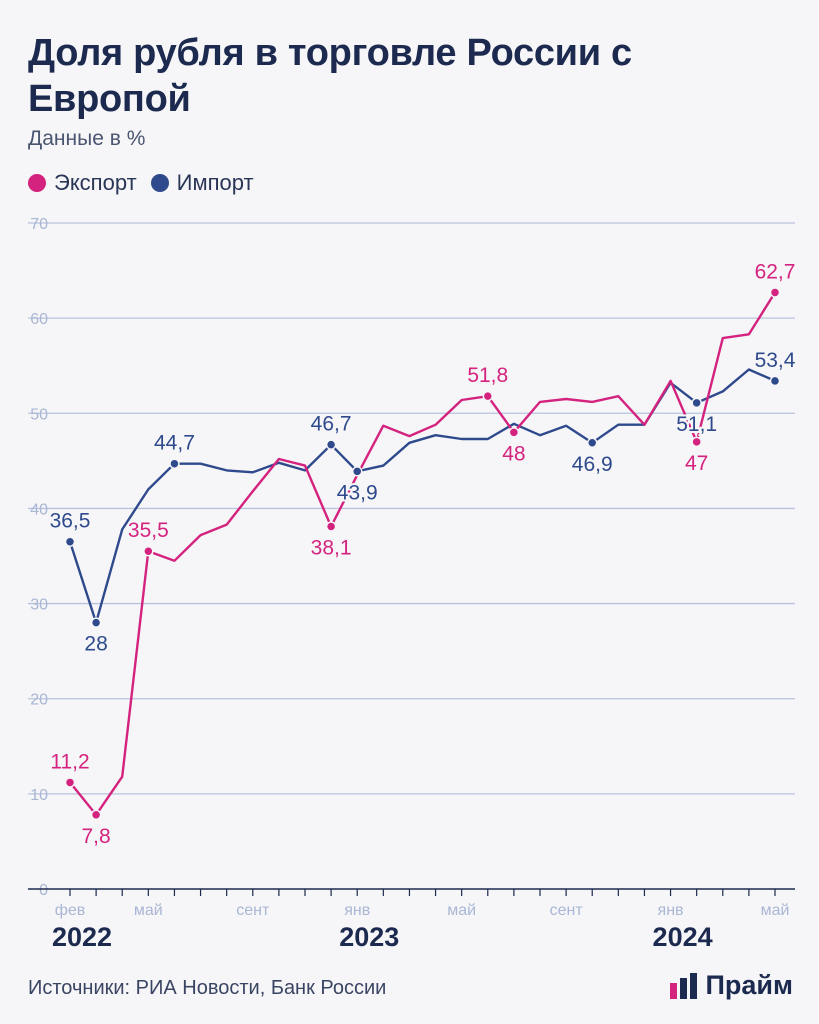  Describe the element at coordinates (513, 453) in the screenshot. I see `data-label-export: 48` at that location.